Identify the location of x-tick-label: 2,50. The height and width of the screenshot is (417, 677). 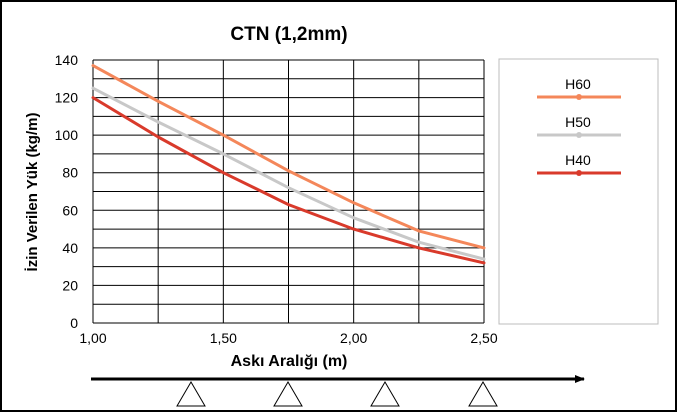
(483, 338).